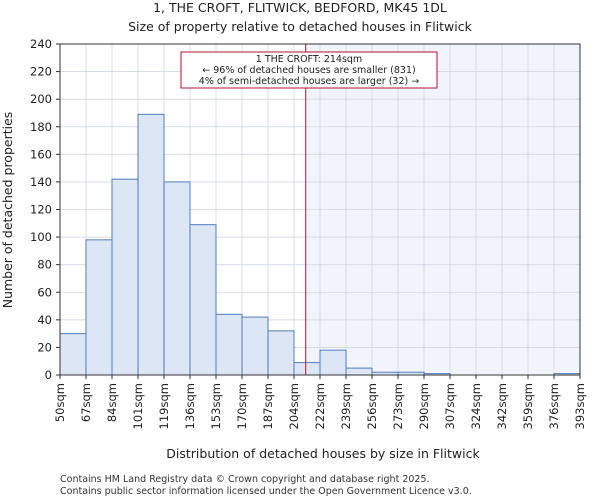 This screenshot has height=500, width=600. What do you see at coordinates (502, 406) in the screenshot?
I see `x-tick-label: 342sqm` at bounding box center [502, 406].